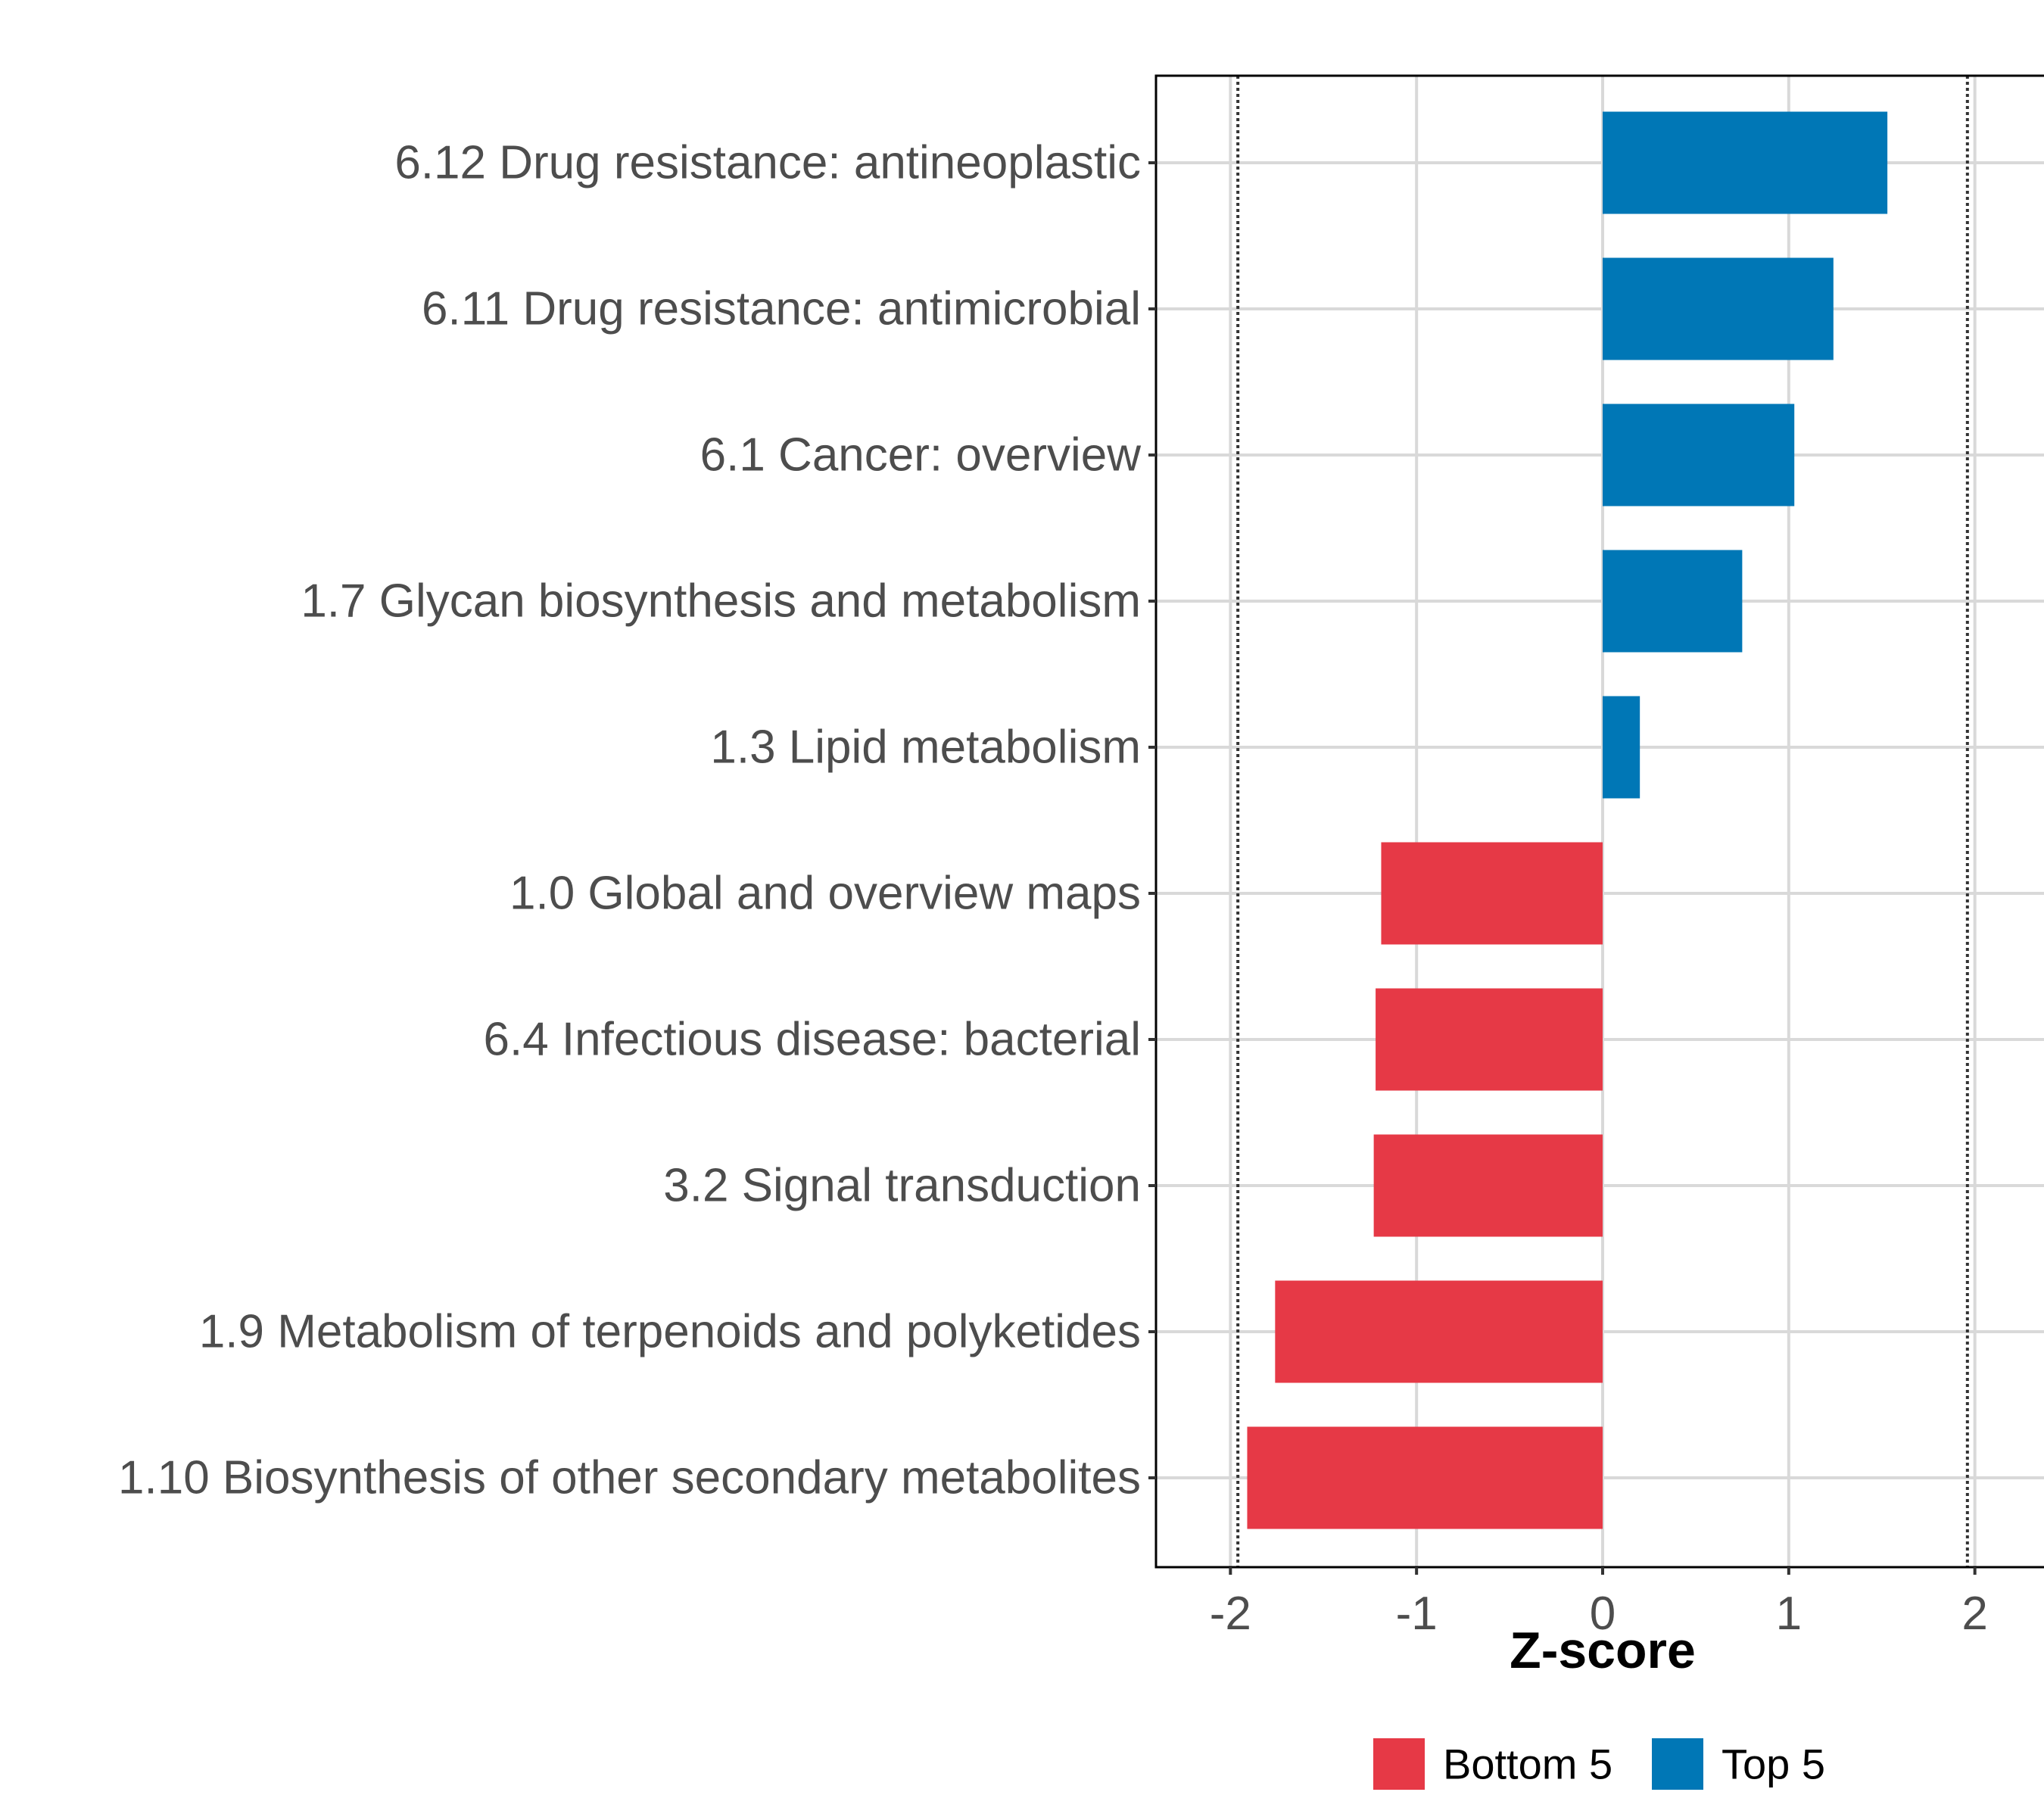  Describe the element at coordinates (902, 1186) in the screenshot. I see `y-tick-label: 3.2 Signal transduction` at that location.